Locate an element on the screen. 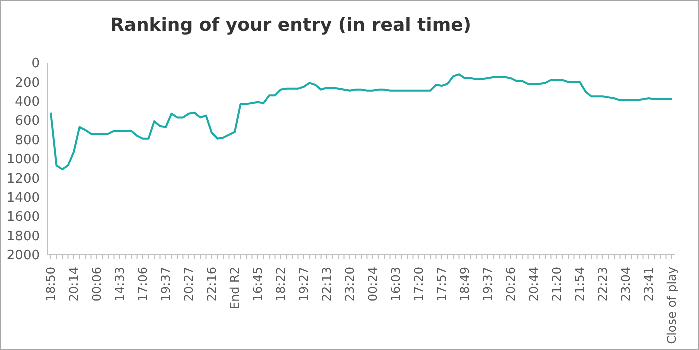  x-tick-label: 21:54 is located at coordinates (580, 284).